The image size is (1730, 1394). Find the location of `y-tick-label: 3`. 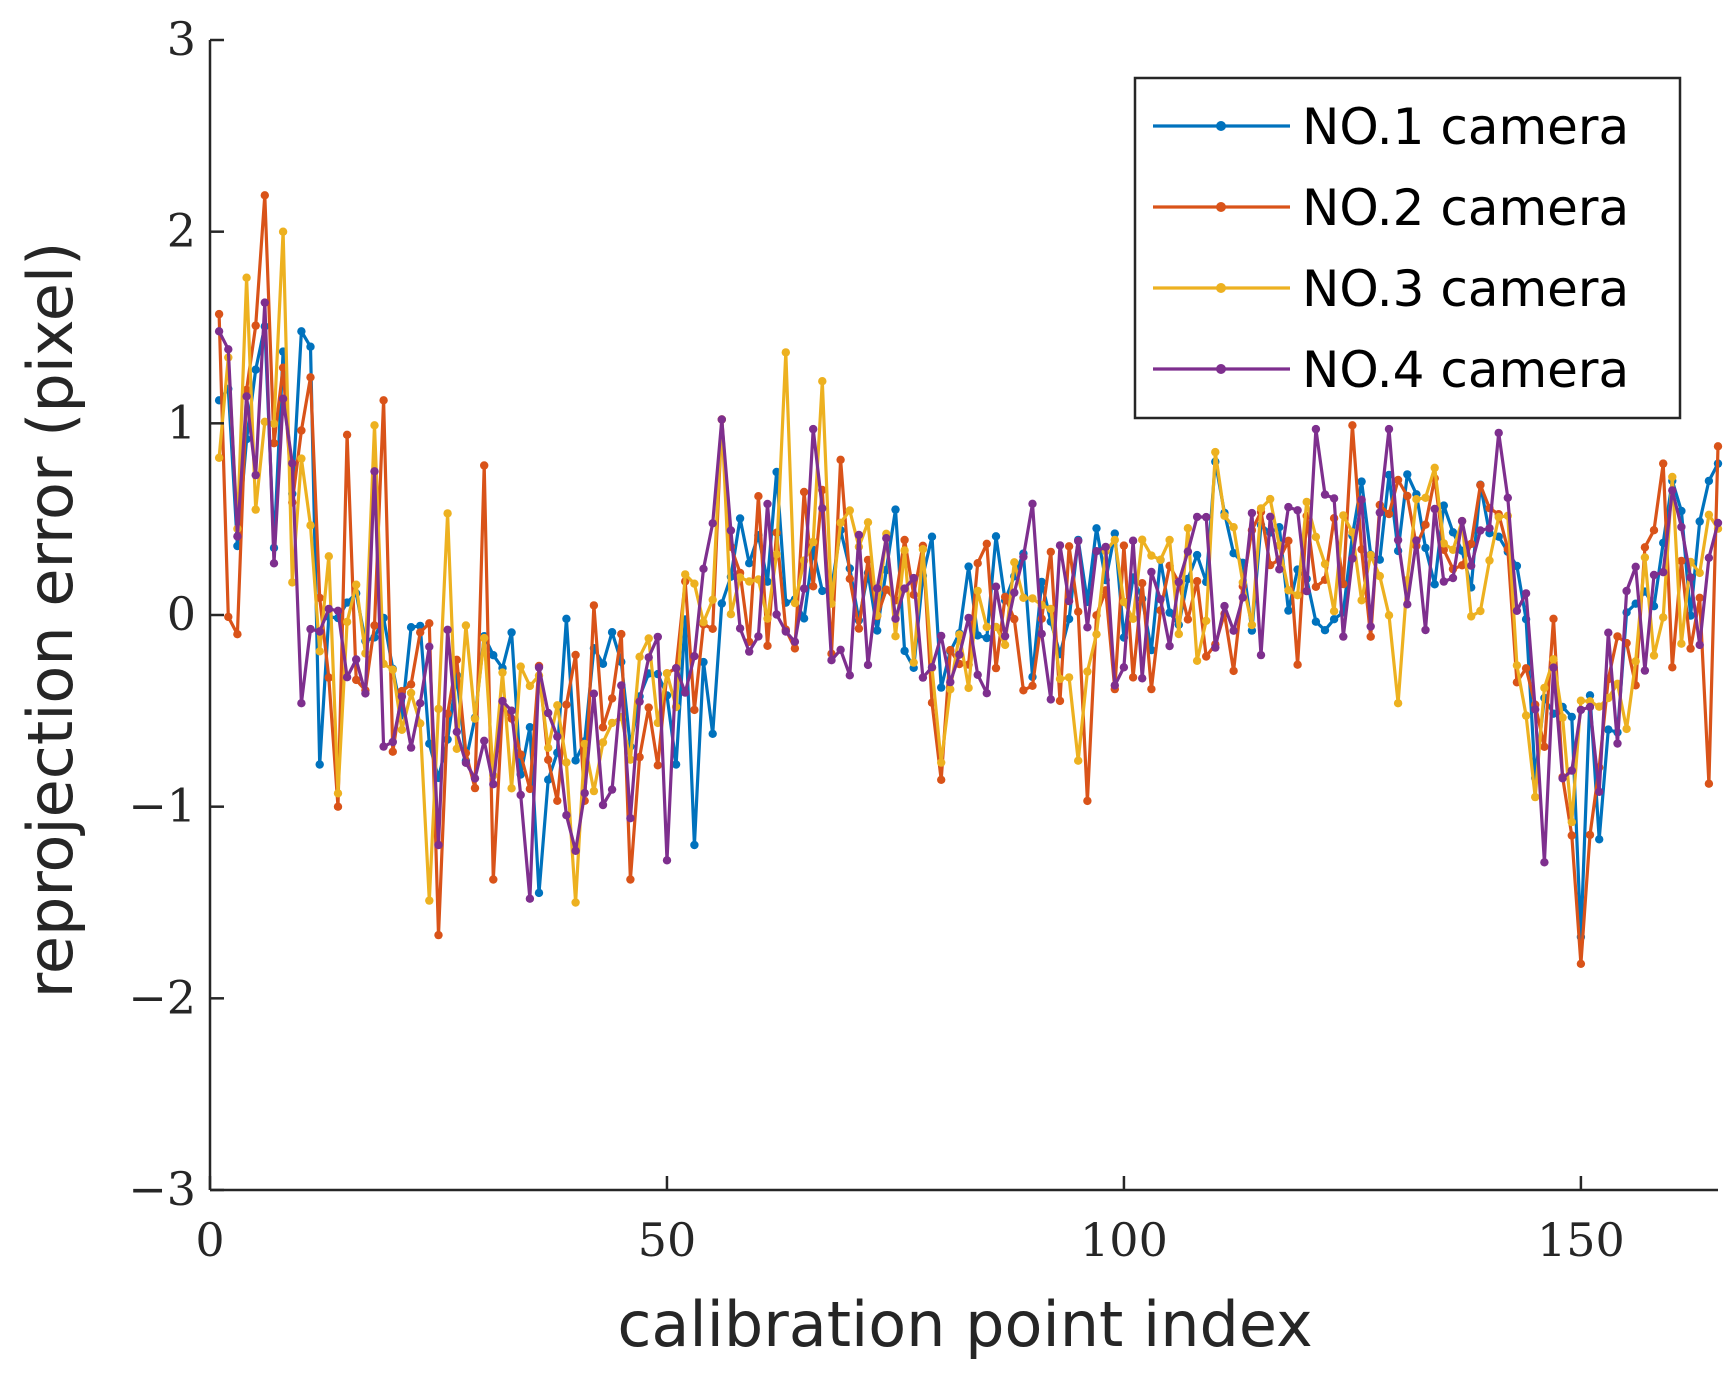

y-tick-label: 3 is located at coordinates (181, 39).